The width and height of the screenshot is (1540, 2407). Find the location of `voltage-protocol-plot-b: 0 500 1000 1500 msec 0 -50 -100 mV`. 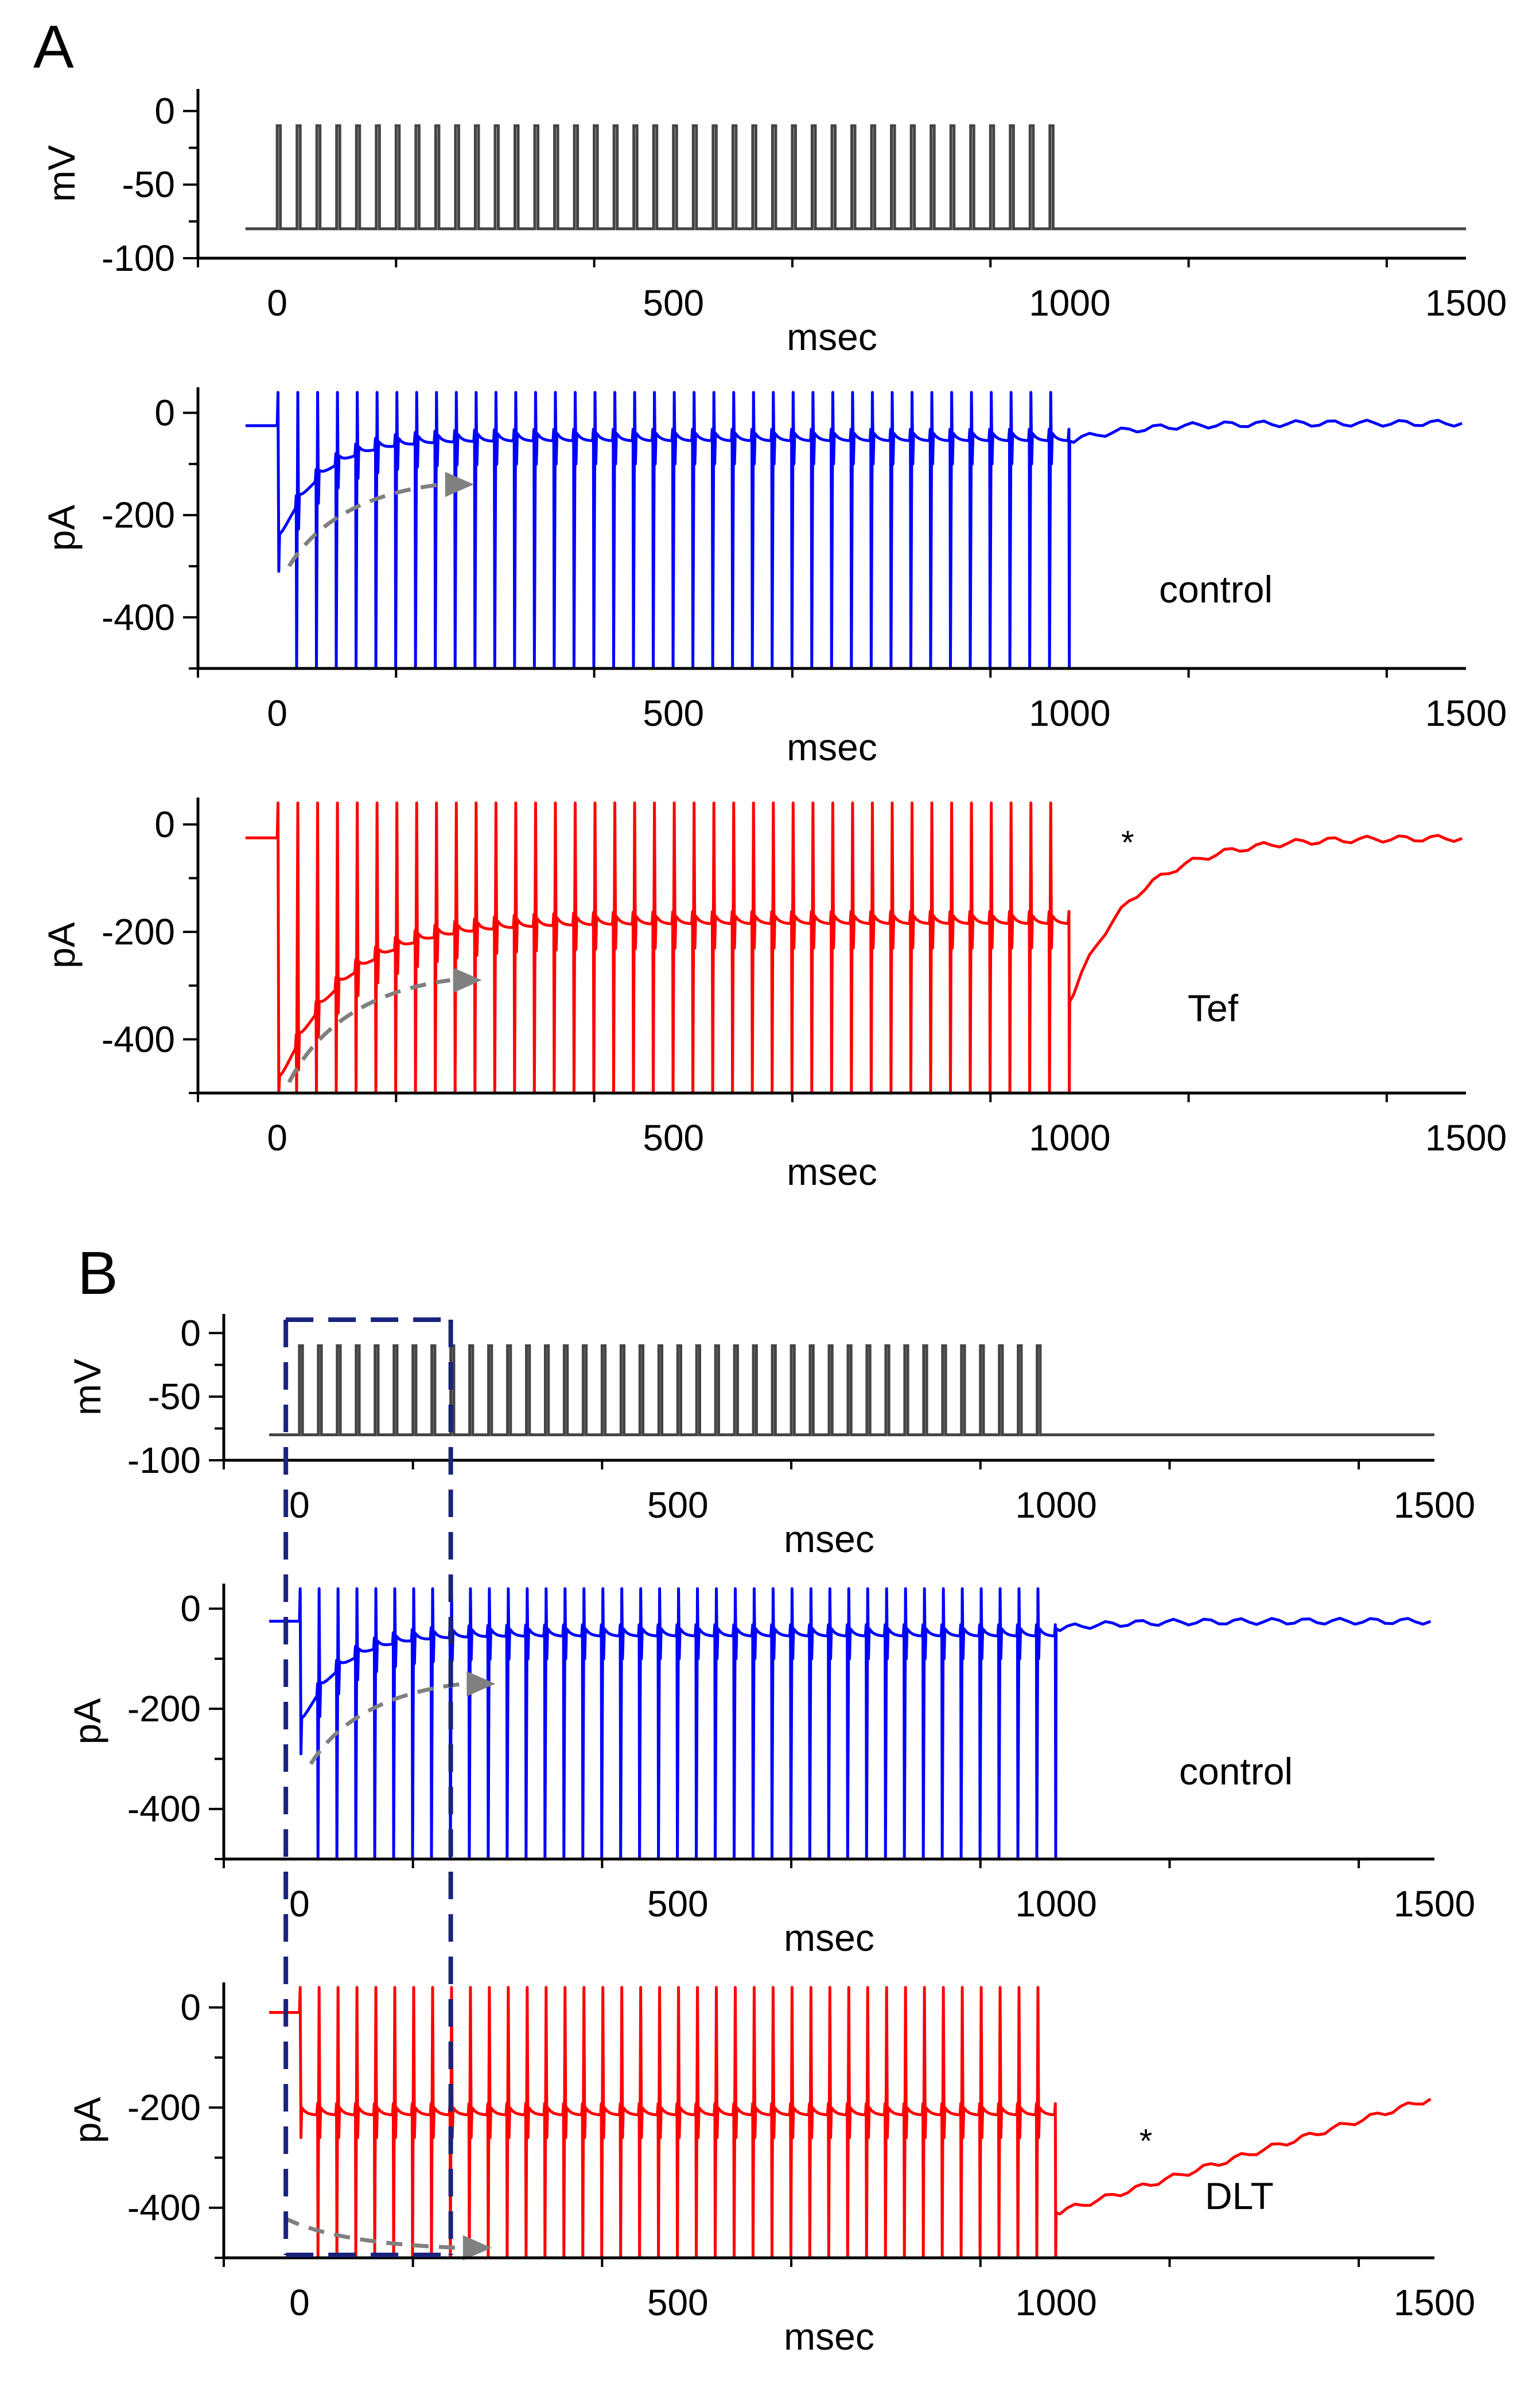

voltage-protocol-plot-b: 0 500 1000 1500 msec 0 -50 -100 mV is located at coordinates (770, 1436).